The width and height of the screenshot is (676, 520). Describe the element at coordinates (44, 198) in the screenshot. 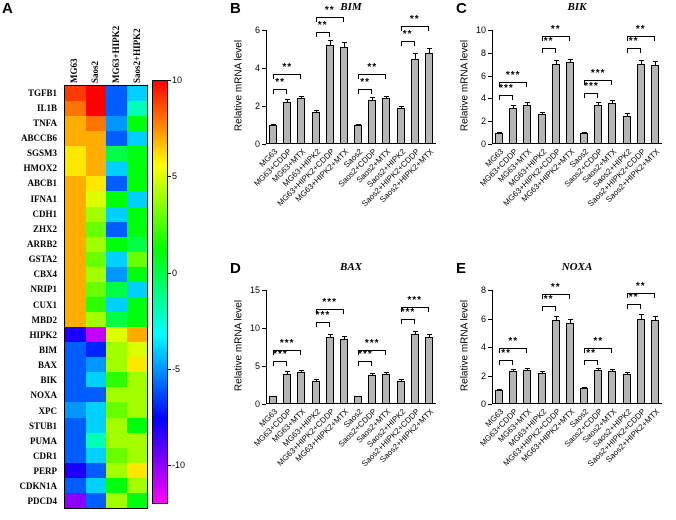

I see `heatmap-row-label: IFNA1` at that location.